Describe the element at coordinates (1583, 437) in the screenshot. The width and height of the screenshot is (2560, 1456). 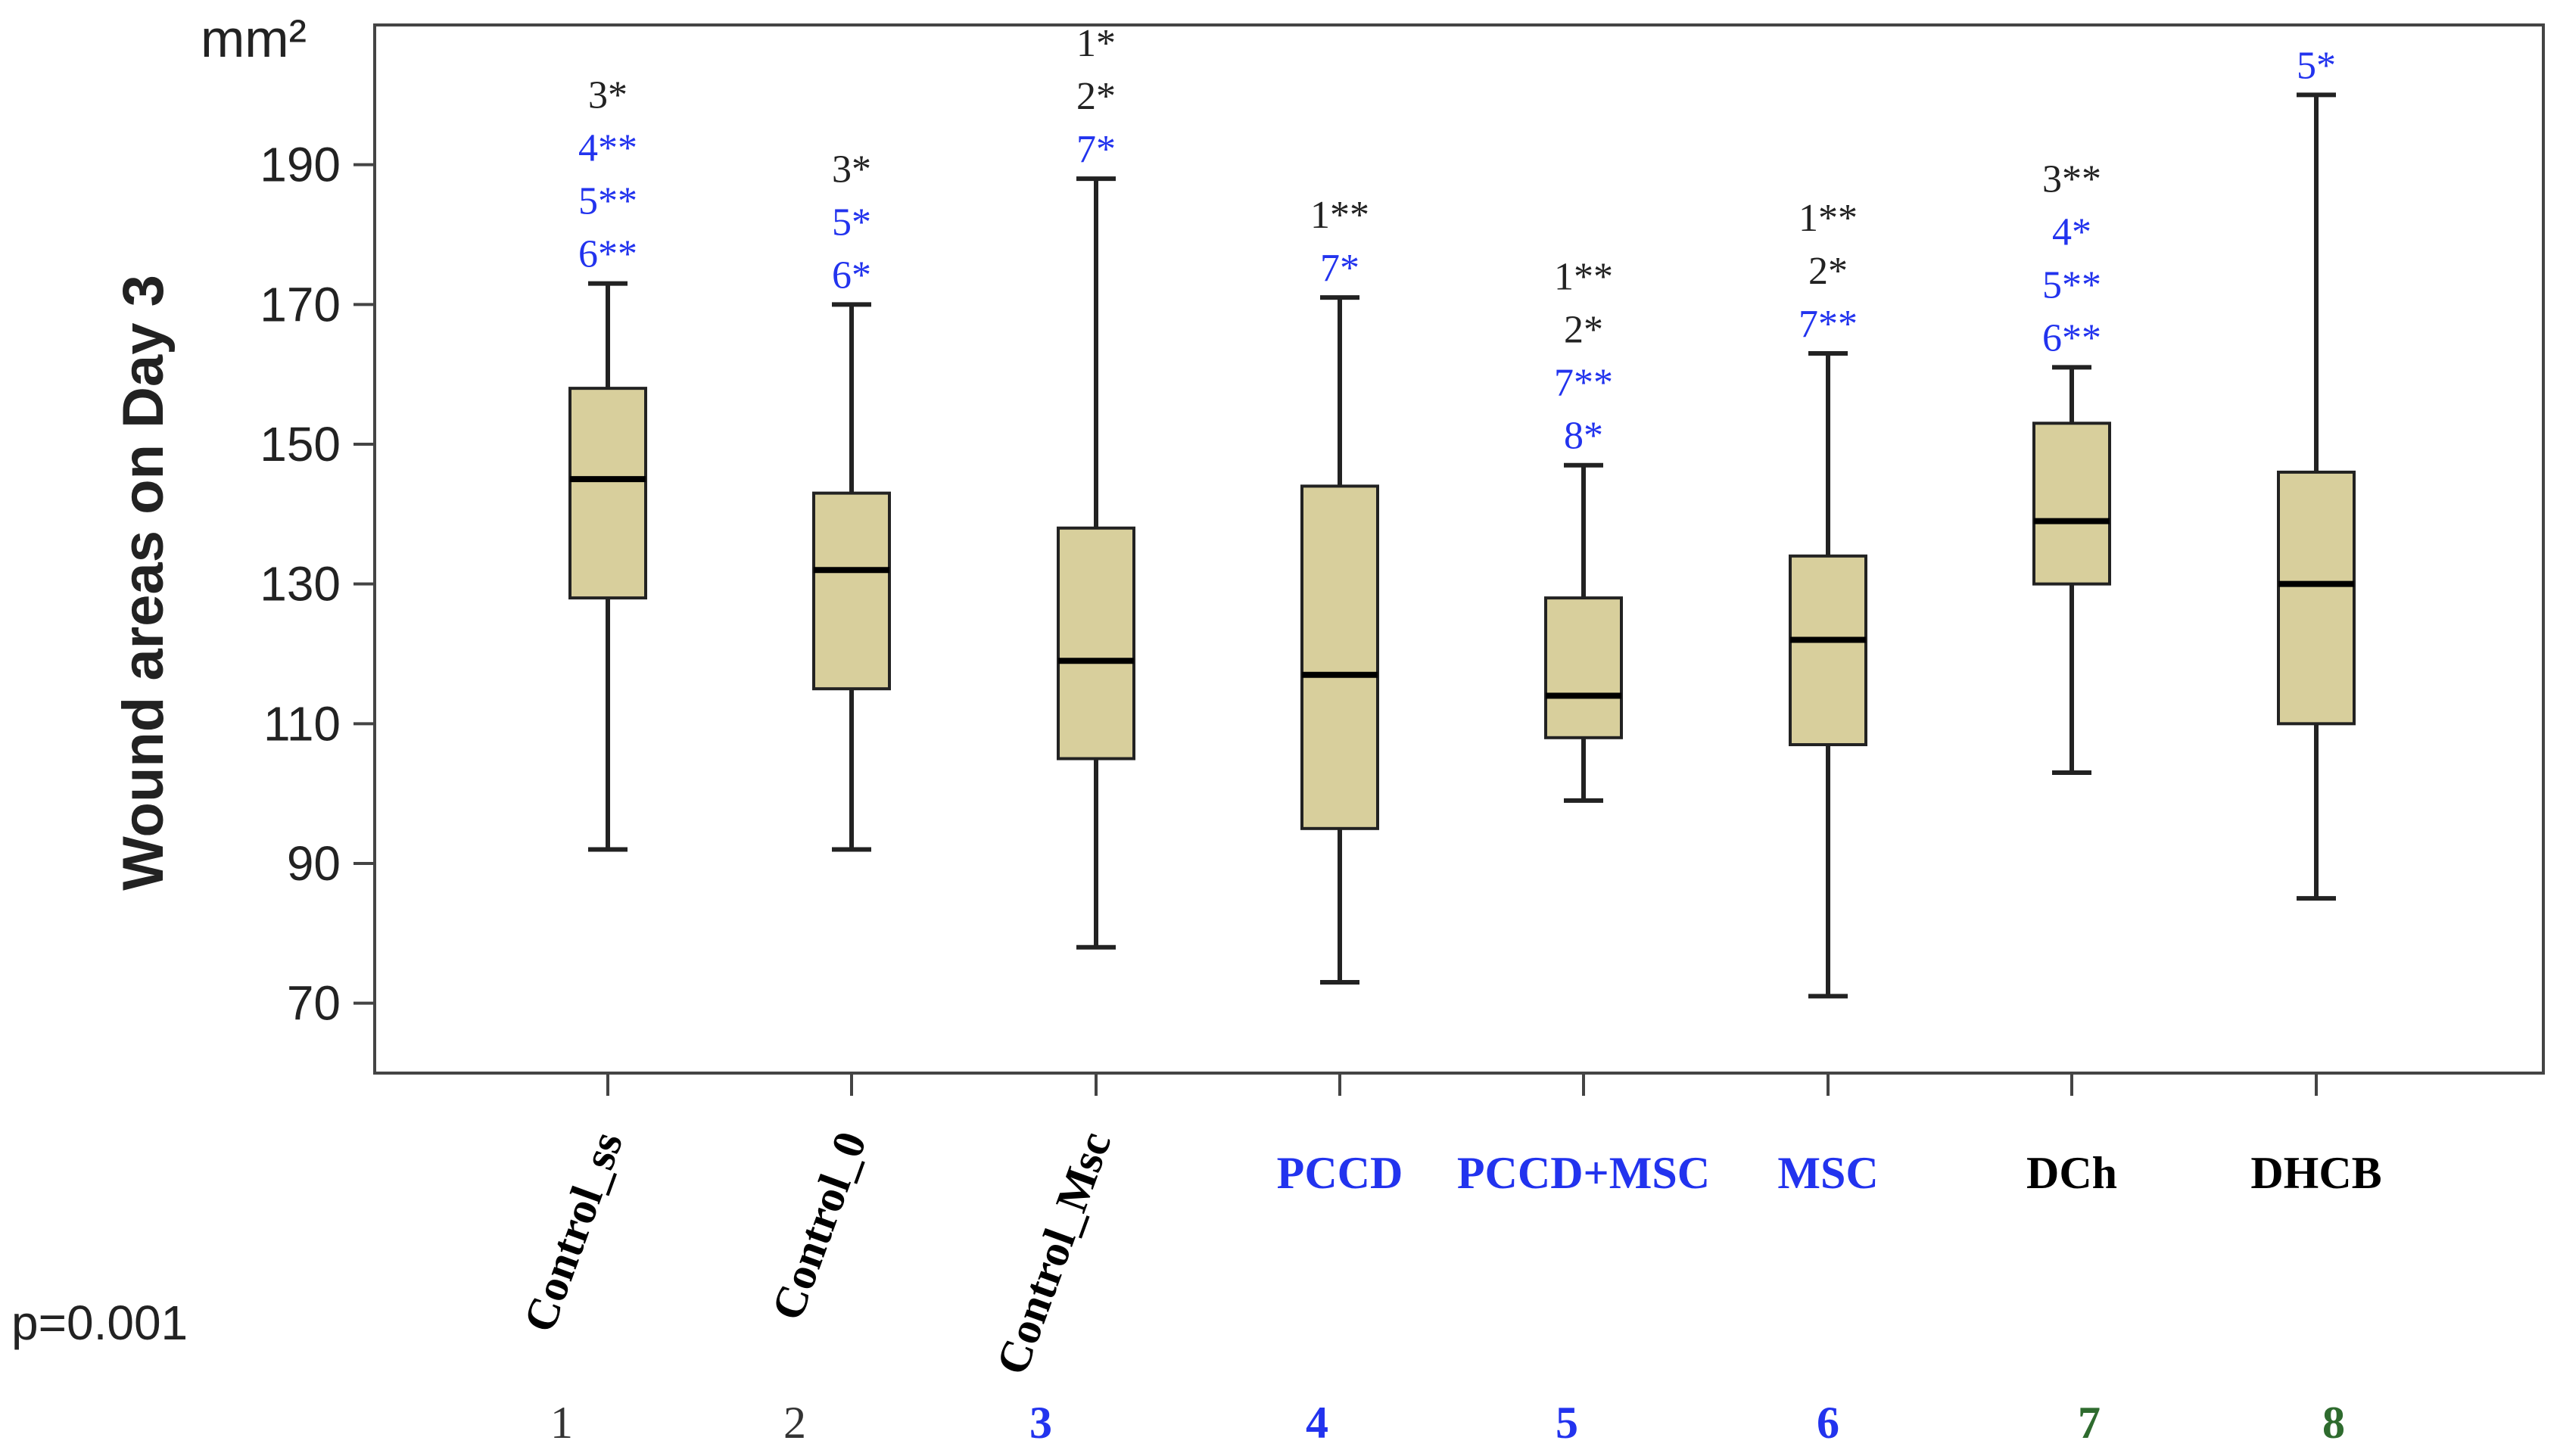
I see `significance-annotation: 8*` at that location.